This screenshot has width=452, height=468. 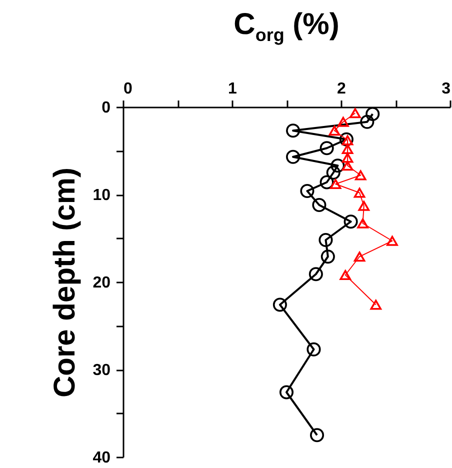 What do you see at coordinates (106, 108) in the screenshot?
I see `y-tick-label: 0` at bounding box center [106, 108].